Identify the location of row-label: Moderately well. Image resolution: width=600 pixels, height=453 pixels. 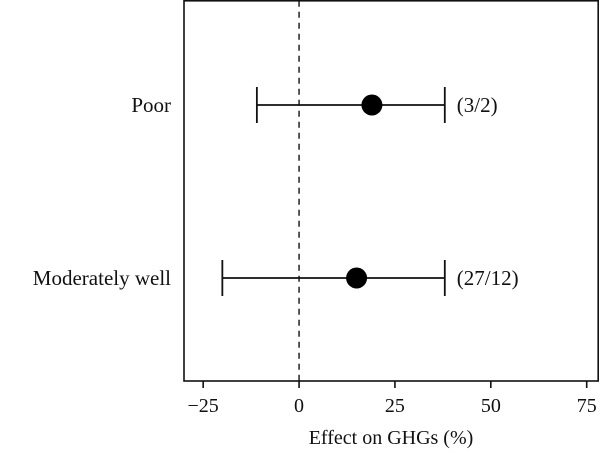
(102, 278).